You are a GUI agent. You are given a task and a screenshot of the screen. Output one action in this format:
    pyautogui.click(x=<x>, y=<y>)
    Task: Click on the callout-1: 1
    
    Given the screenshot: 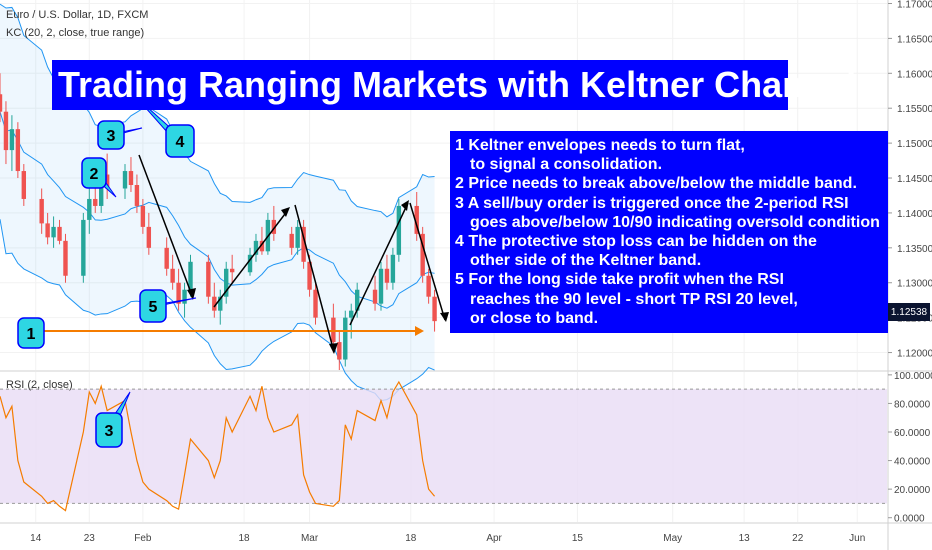 What is the action you would take?
    pyautogui.click(x=31, y=333)
    